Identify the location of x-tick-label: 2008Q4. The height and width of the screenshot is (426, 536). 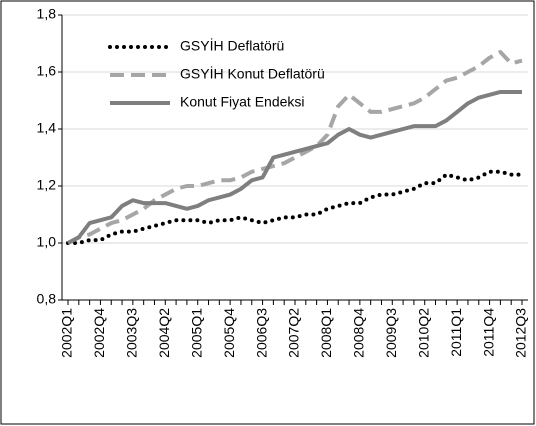
(359, 333).